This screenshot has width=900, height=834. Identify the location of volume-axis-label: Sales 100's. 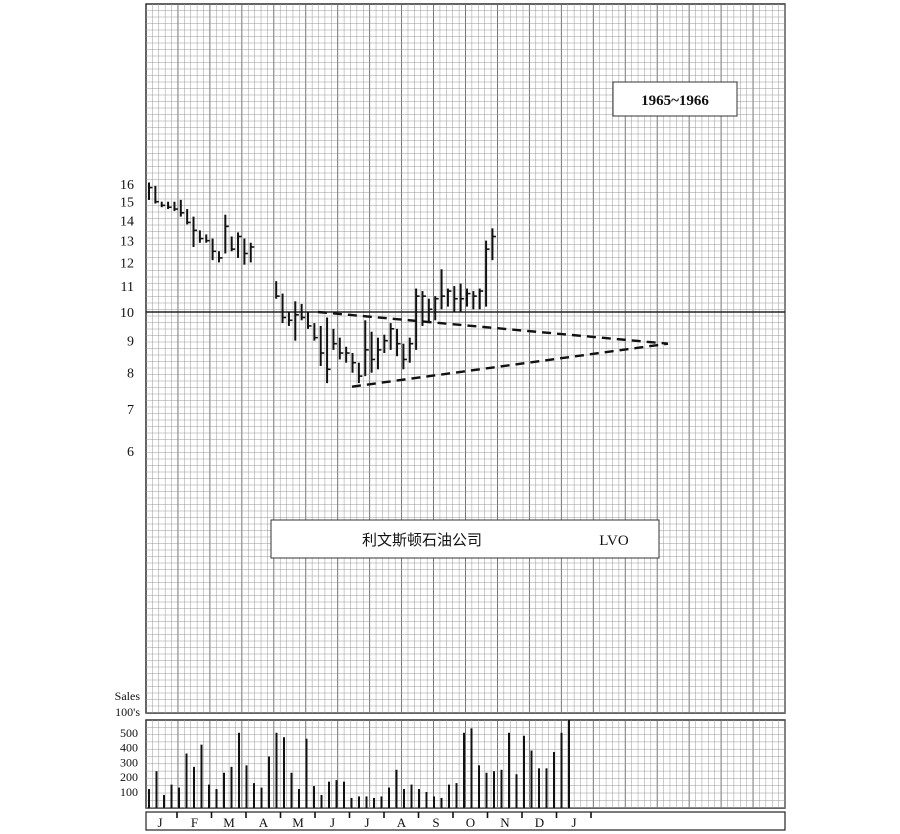
(128, 704).